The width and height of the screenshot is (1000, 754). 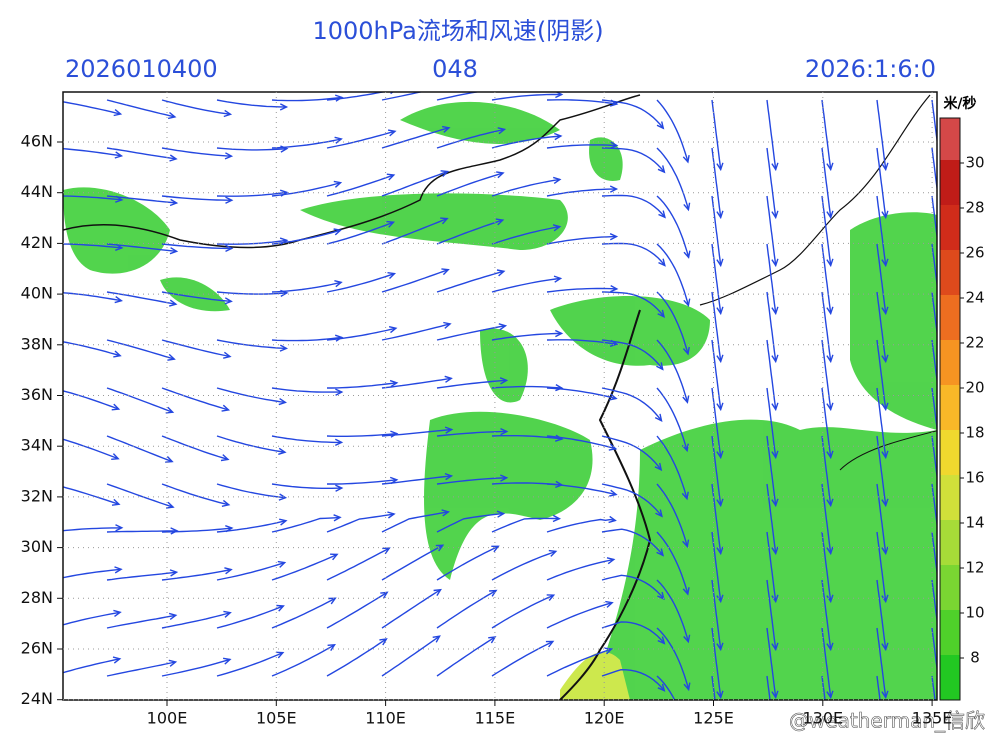 What do you see at coordinates (974, 523) in the screenshot?
I see `colorbar-label: 14` at bounding box center [974, 523].